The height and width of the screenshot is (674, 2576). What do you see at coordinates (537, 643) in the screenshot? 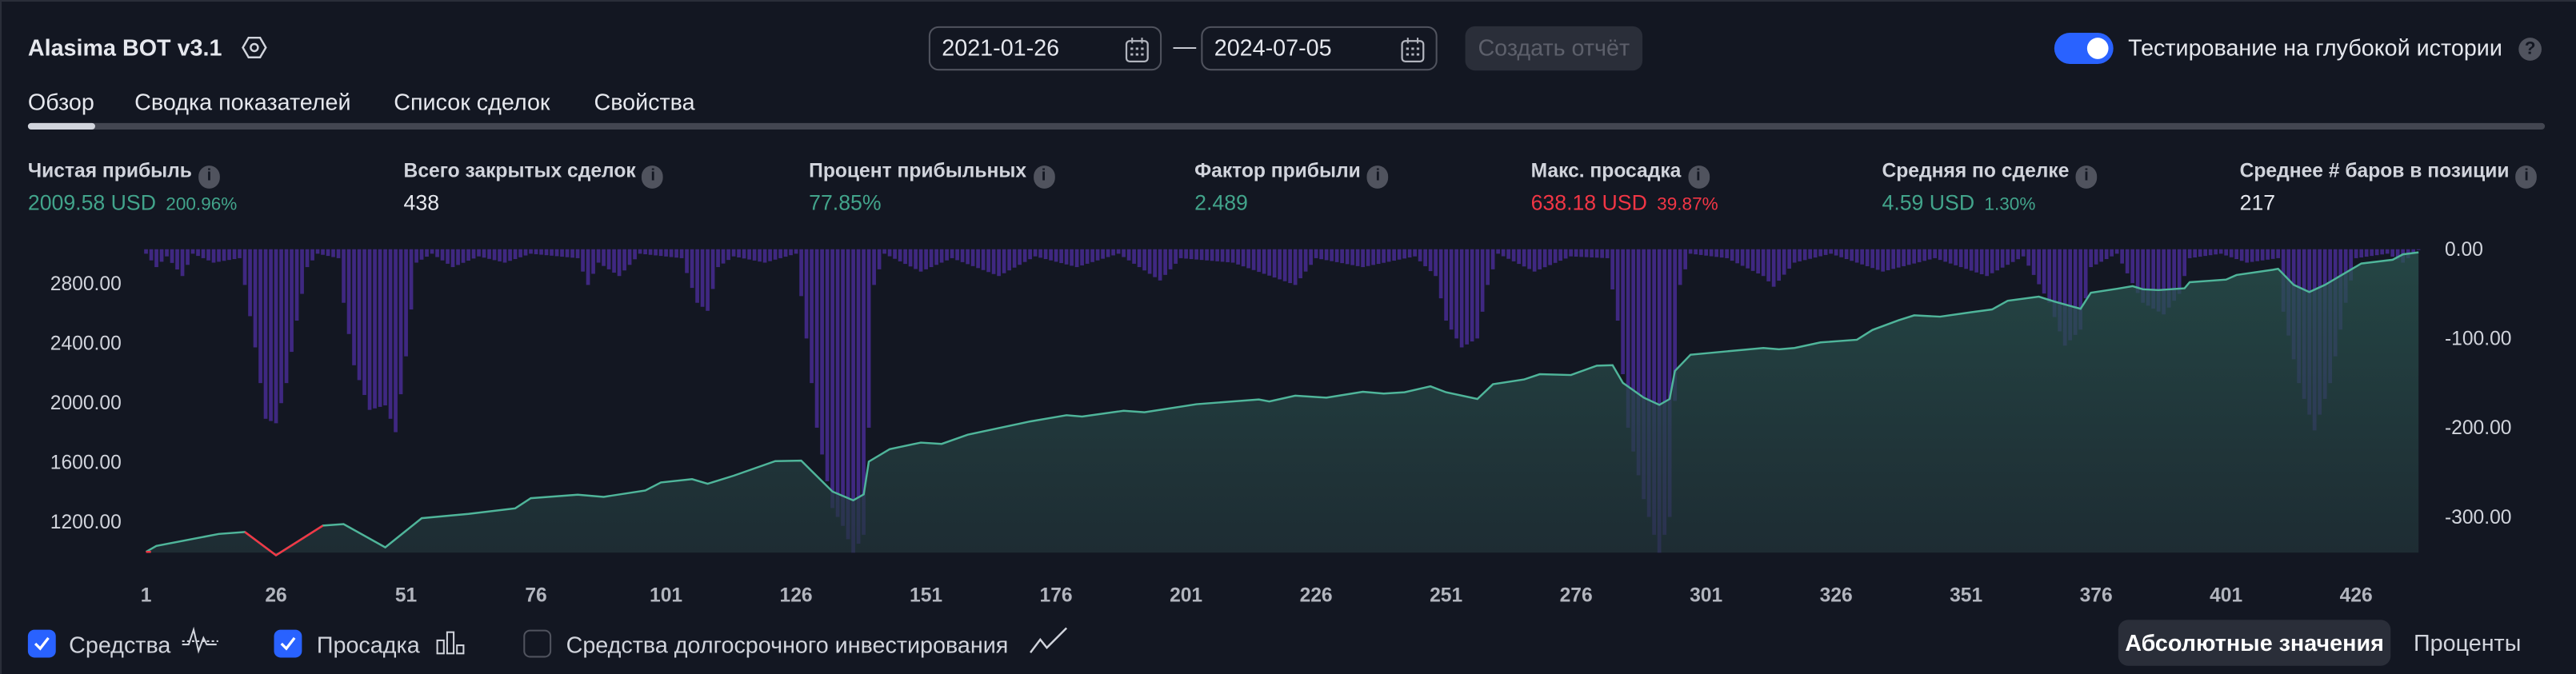
I see `buy-hold-checkbox` at bounding box center [537, 643].